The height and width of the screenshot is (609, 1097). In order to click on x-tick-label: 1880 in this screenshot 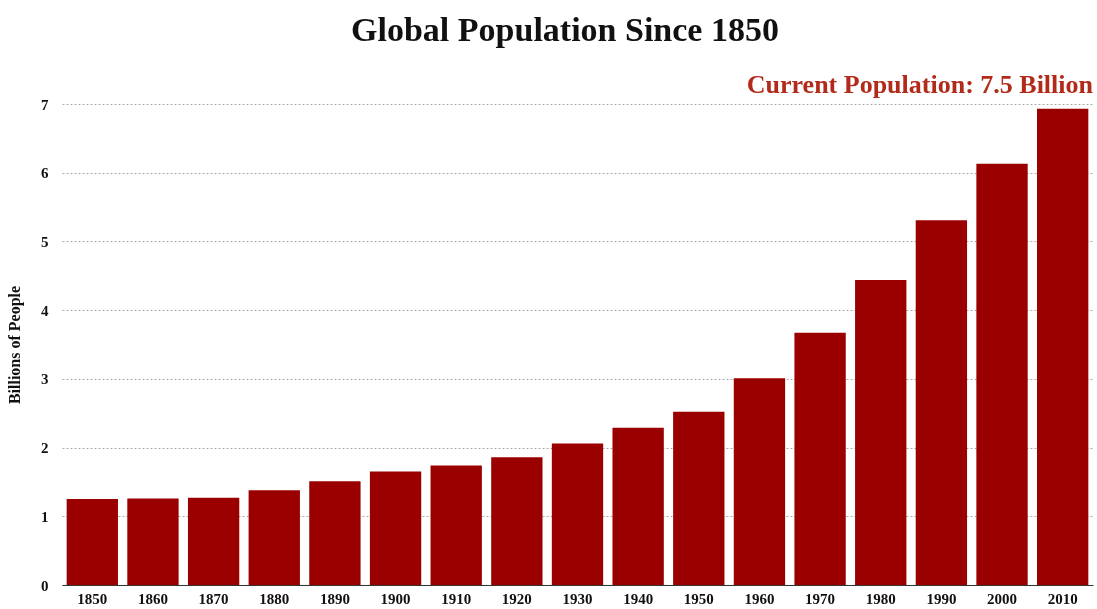, I will do `click(274, 598)`.